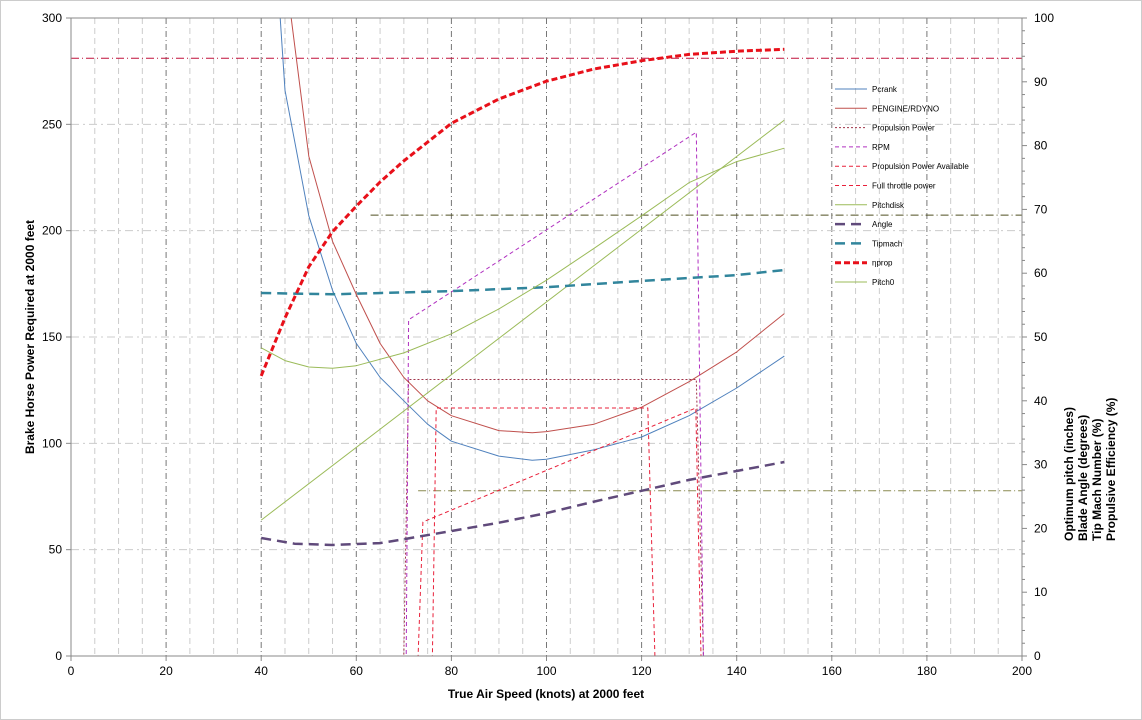 The height and width of the screenshot is (720, 1142). I want to click on x-tick-label: 60, so click(357, 671).